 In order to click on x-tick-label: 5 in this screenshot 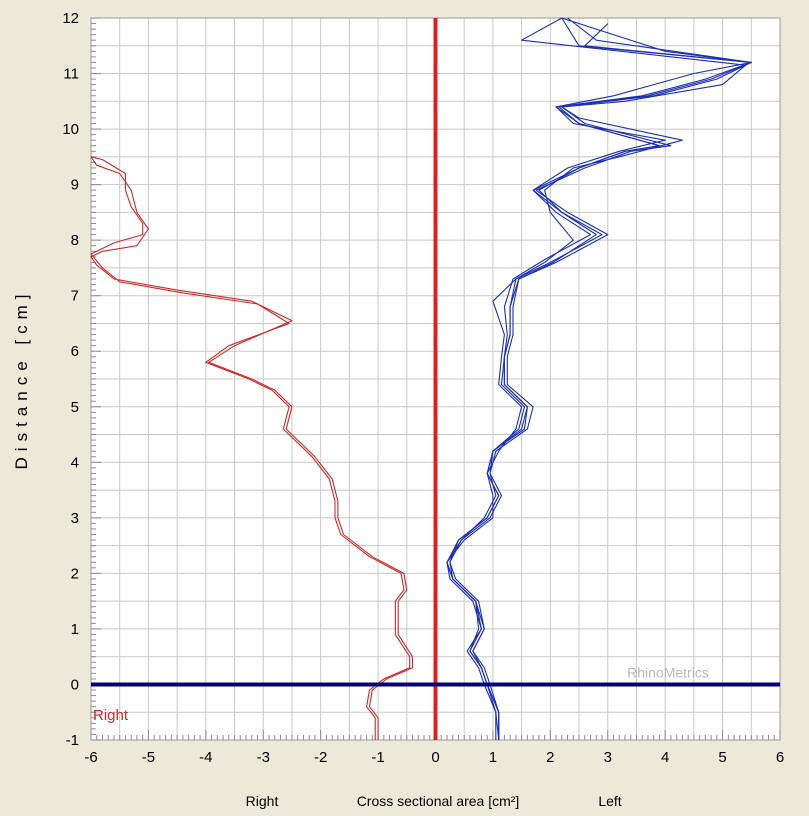, I will do `click(722, 757)`.